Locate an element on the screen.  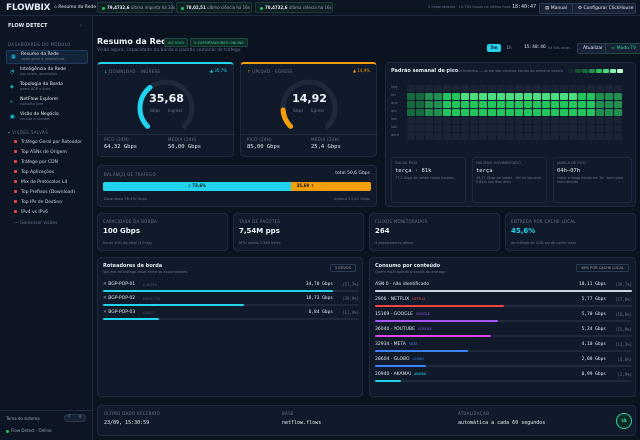
manage-views-link: — Gerenciar visões is located at coordinates (36, 223).